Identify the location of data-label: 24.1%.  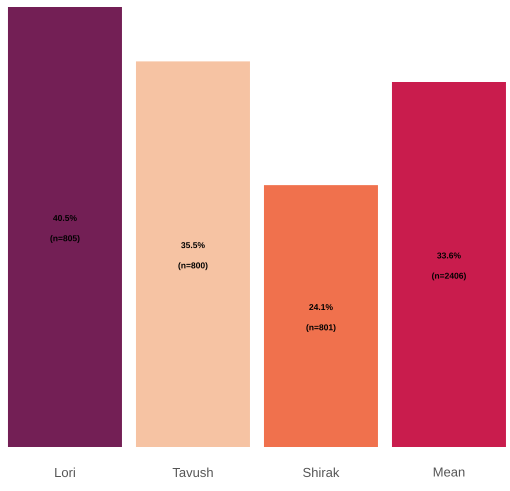
(321, 307).